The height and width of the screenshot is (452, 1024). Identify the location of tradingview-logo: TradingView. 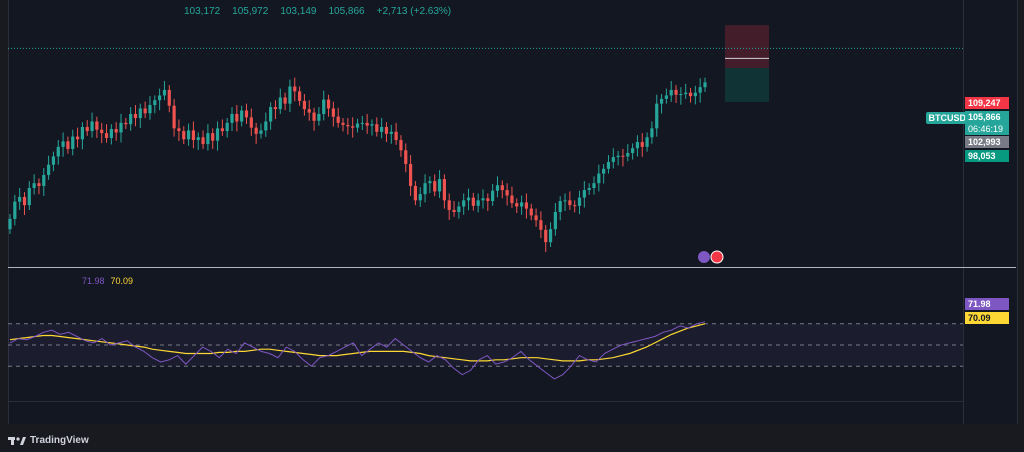
(48, 440).